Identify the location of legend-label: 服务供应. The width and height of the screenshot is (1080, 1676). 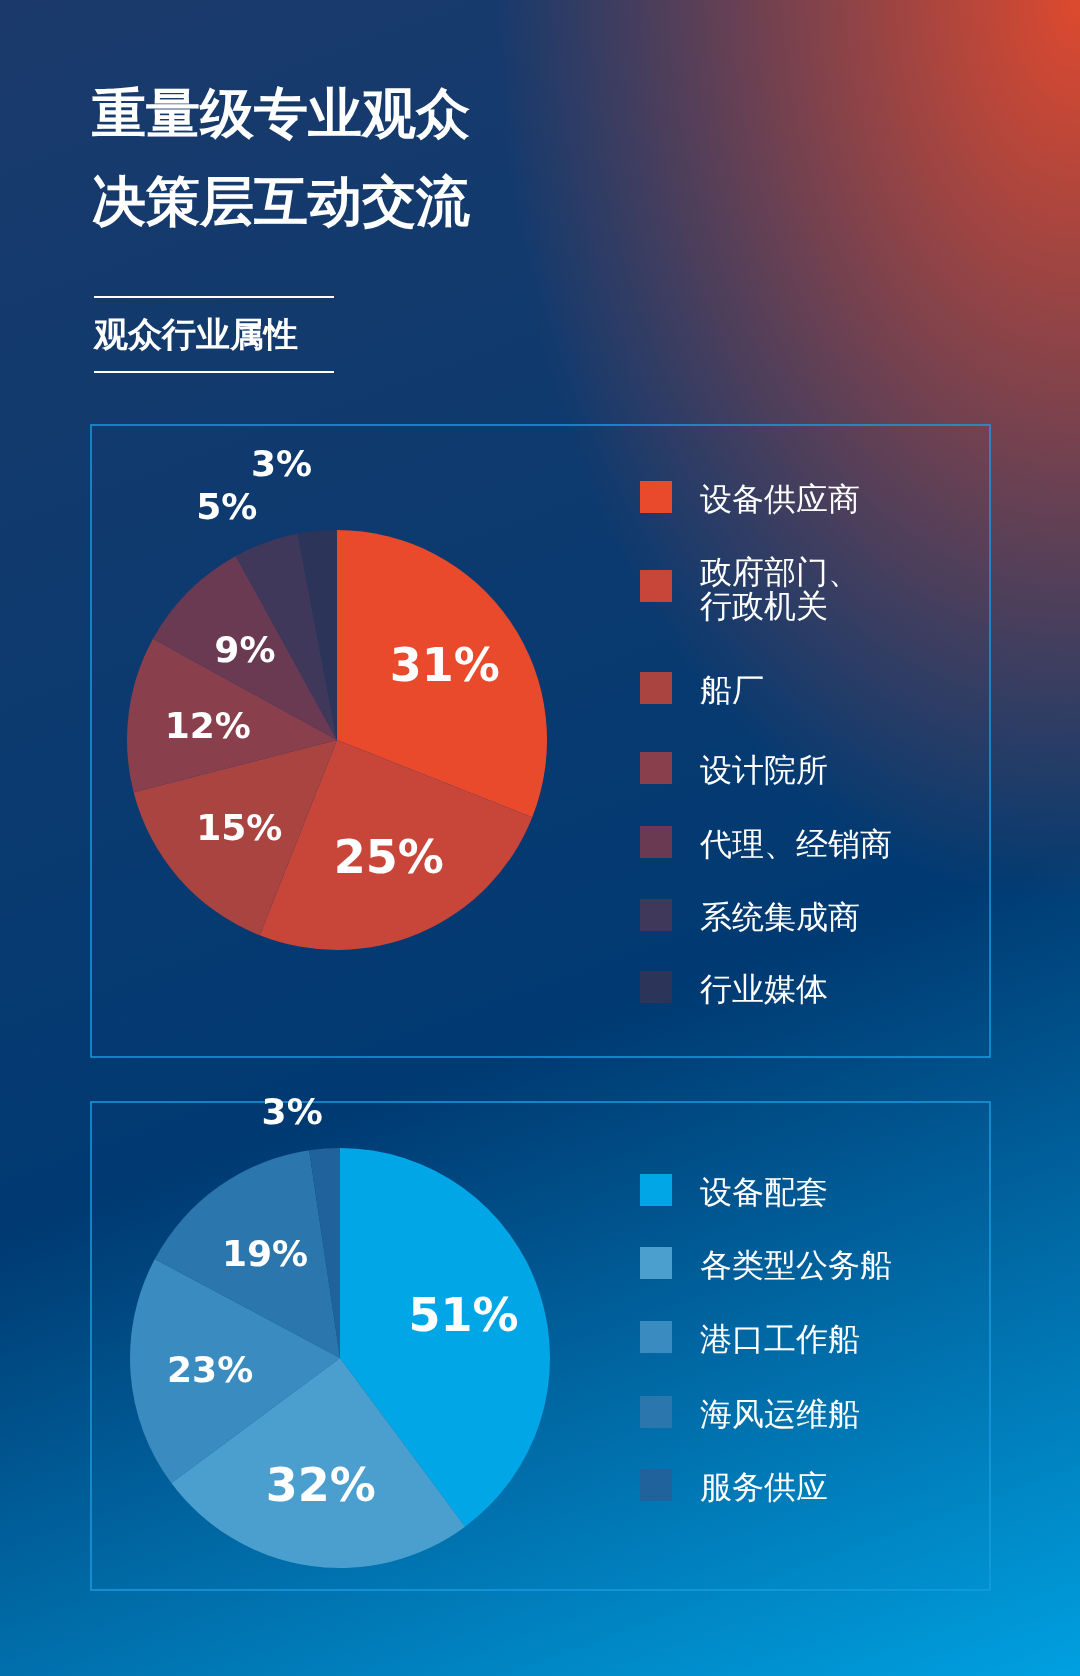
(764, 1487).